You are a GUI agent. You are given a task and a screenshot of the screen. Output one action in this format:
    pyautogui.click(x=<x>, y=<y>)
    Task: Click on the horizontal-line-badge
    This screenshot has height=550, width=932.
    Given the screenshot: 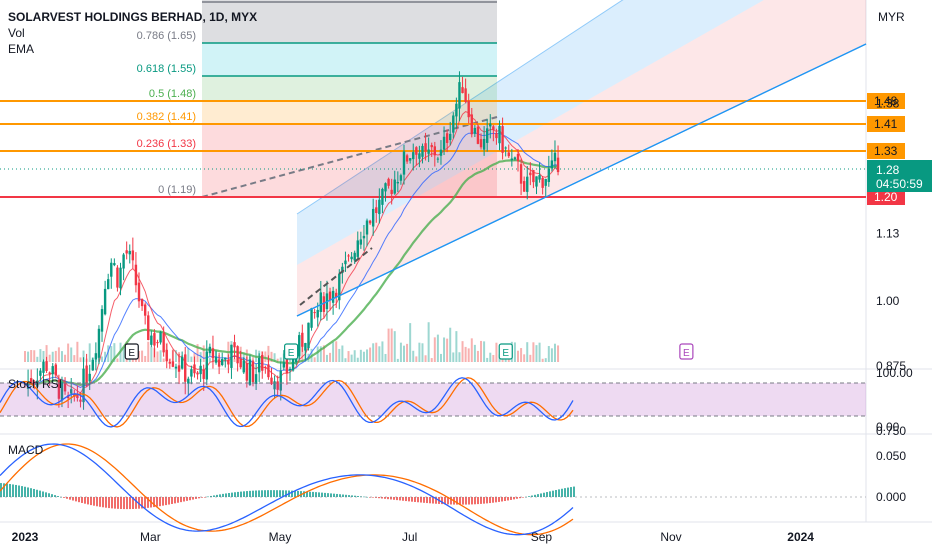 What is the action you would take?
    pyautogui.click(x=886, y=151)
    